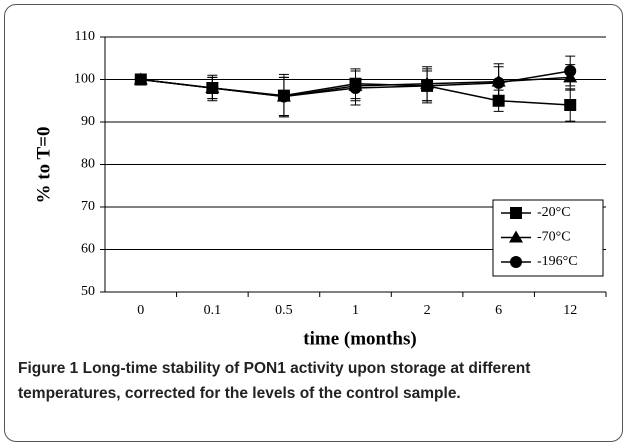 This screenshot has width=629, height=448. I want to click on x-tick-label: 0.5, so click(284, 310).